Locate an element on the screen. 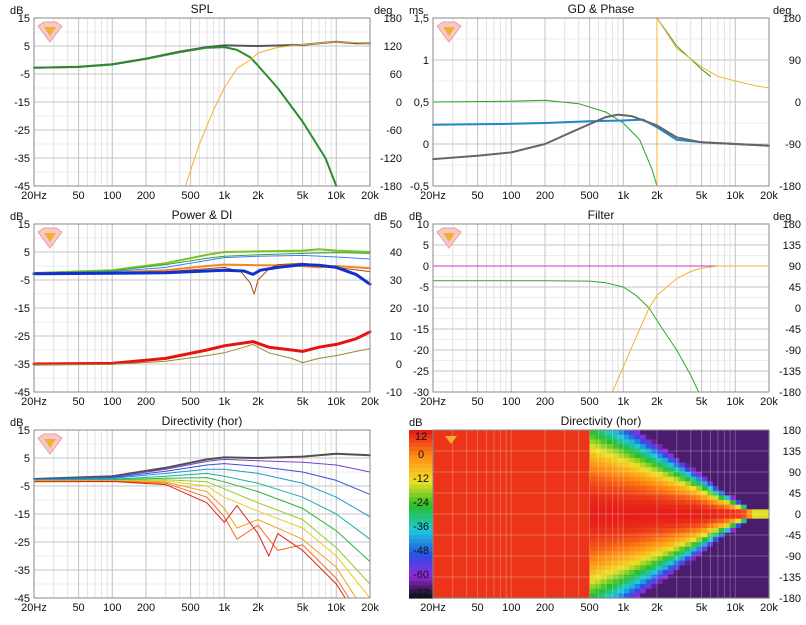 This screenshot has width=806, height=625. y-tick-label: -0,5 is located at coordinates (419, 187).